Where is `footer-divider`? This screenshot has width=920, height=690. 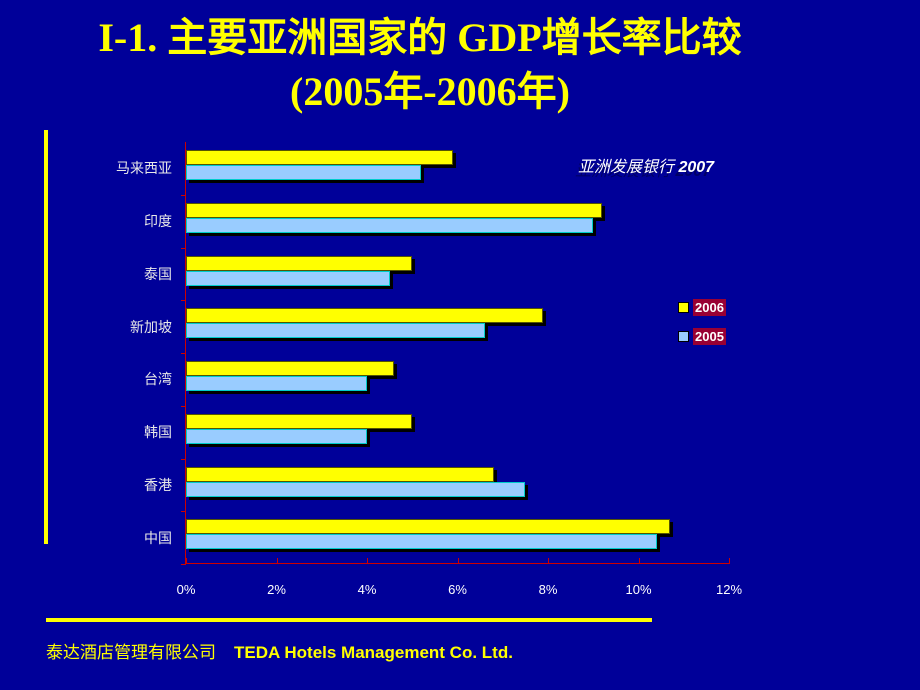
footer-divider is located at coordinates (349, 620).